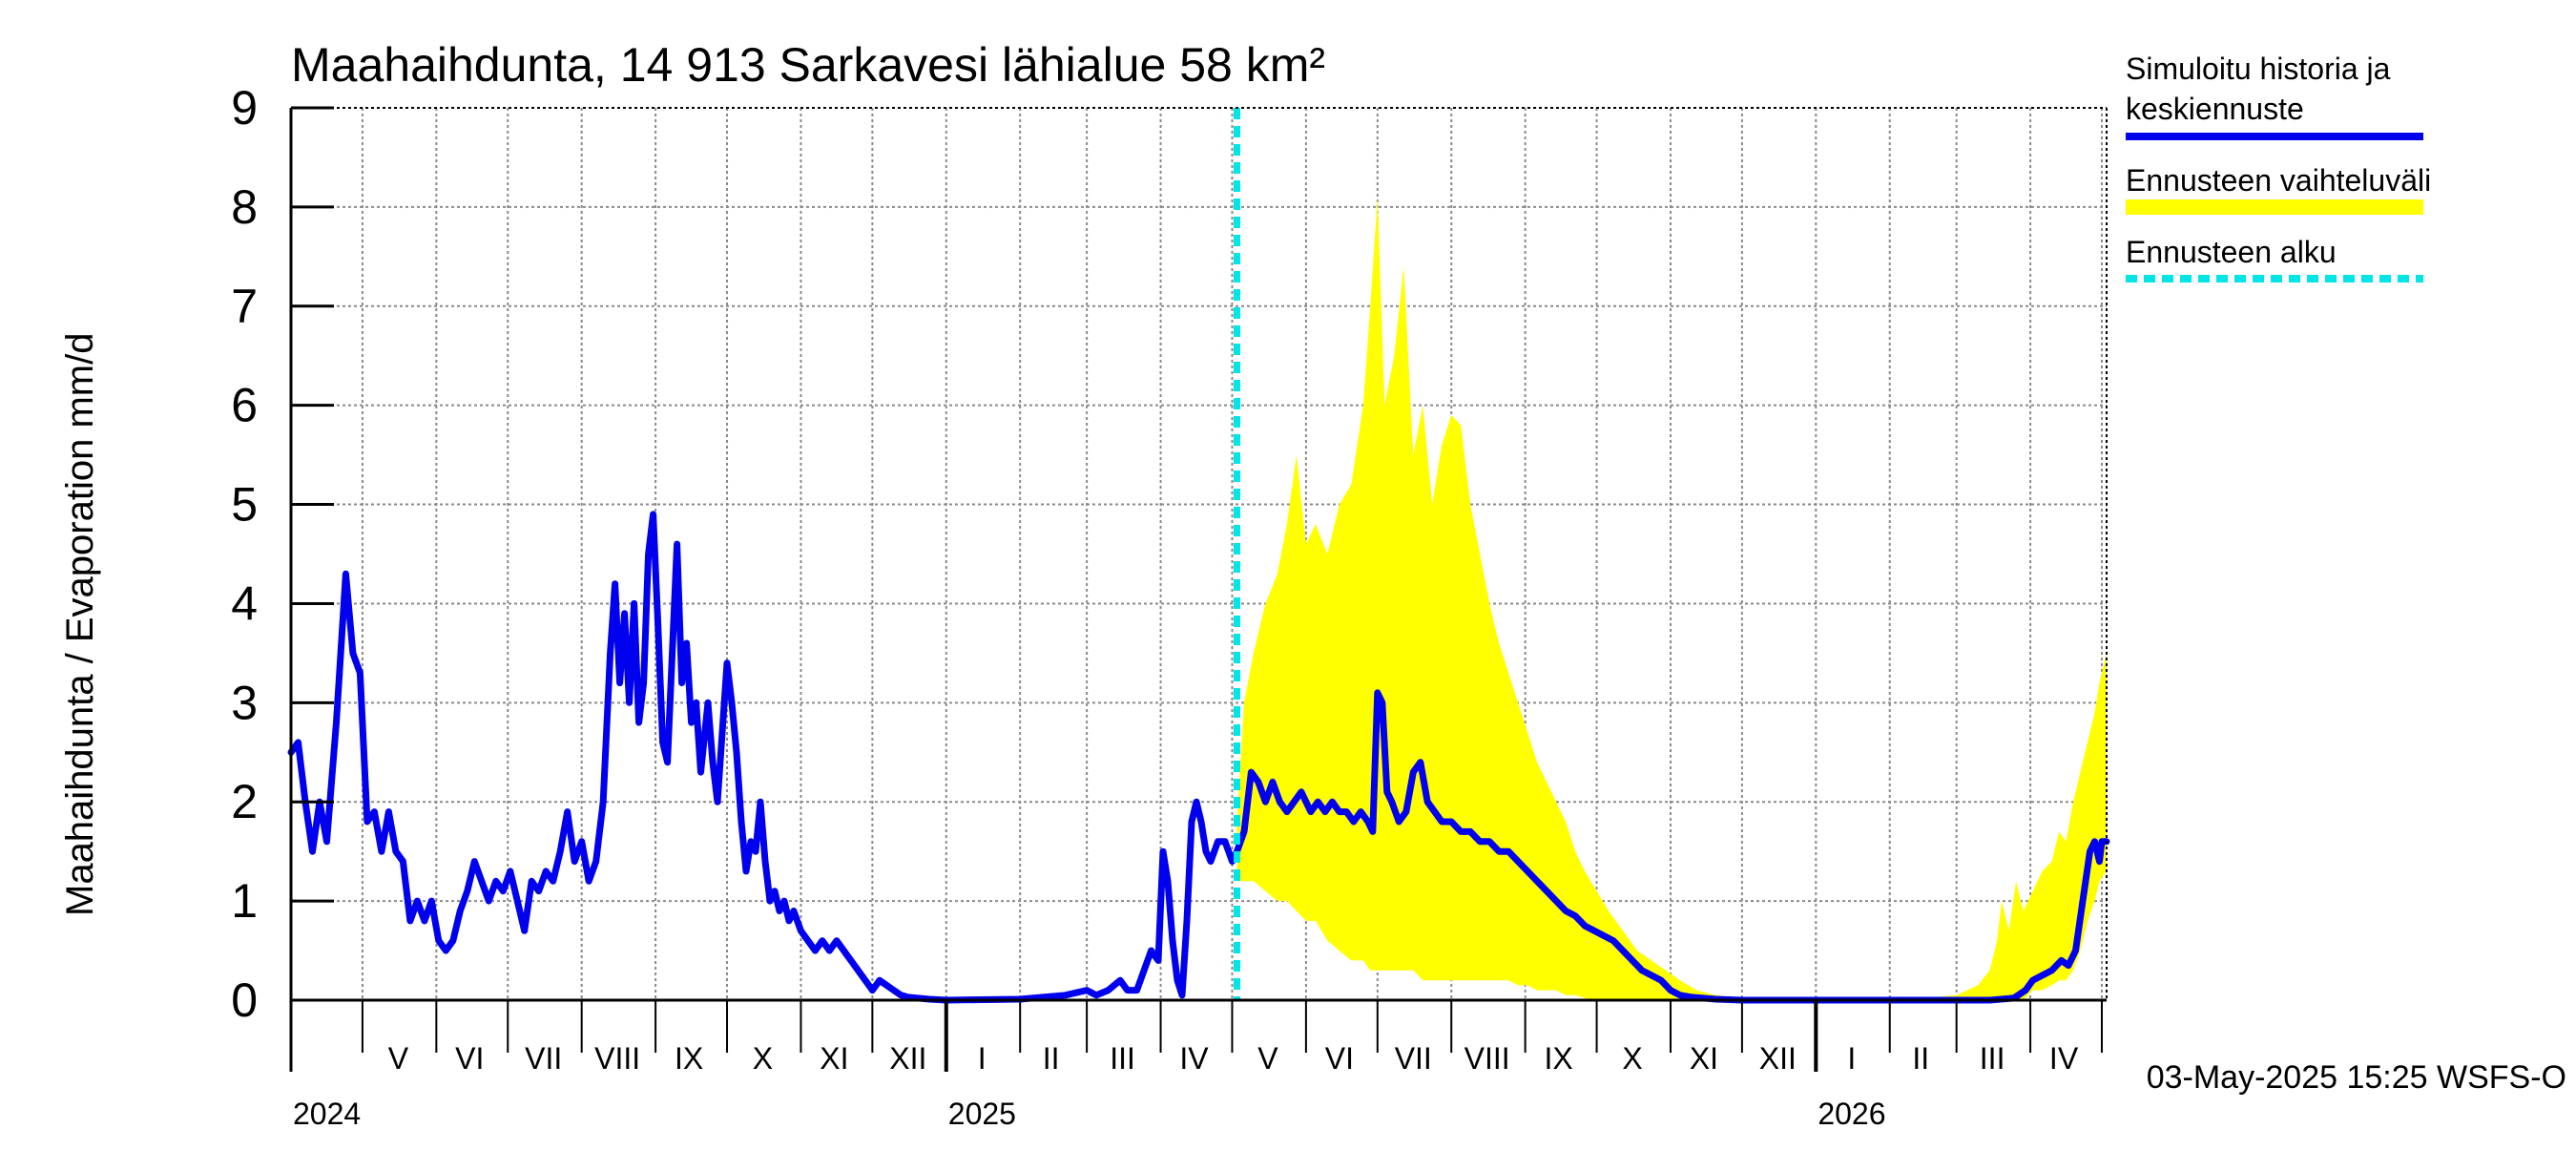 This screenshot has width=2576, height=1150. What do you see at coordinates (244, 505) in the screenshot?
I see `y-tick-label: 5` at bounding box center [244, 505].